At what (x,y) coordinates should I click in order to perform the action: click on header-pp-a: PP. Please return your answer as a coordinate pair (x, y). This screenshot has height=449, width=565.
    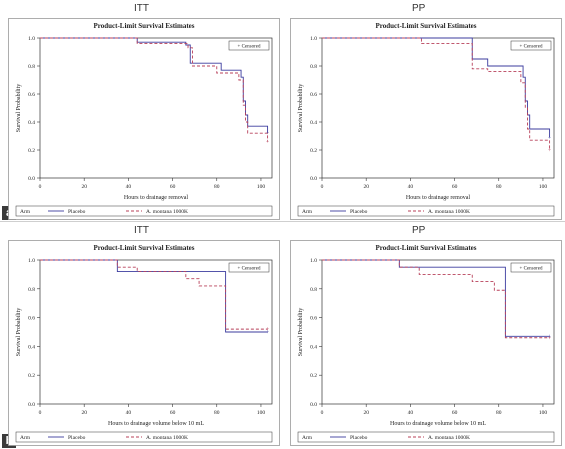
    Looking at the image, I should click on (419, 8).